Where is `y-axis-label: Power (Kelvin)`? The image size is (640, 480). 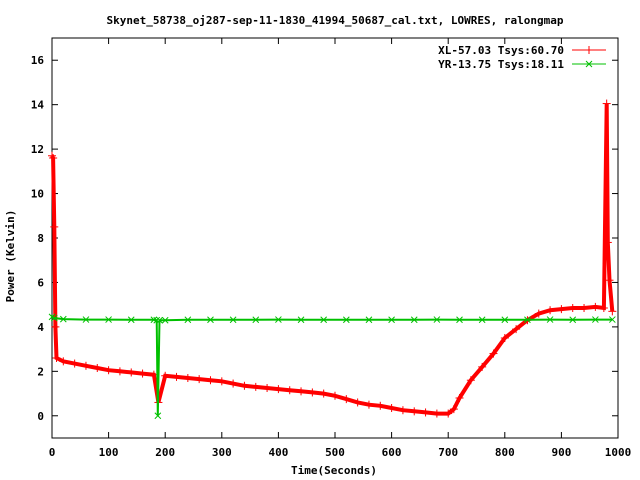
y-axis-label: Power (Kelvin) is located at coordinates (10, 256).